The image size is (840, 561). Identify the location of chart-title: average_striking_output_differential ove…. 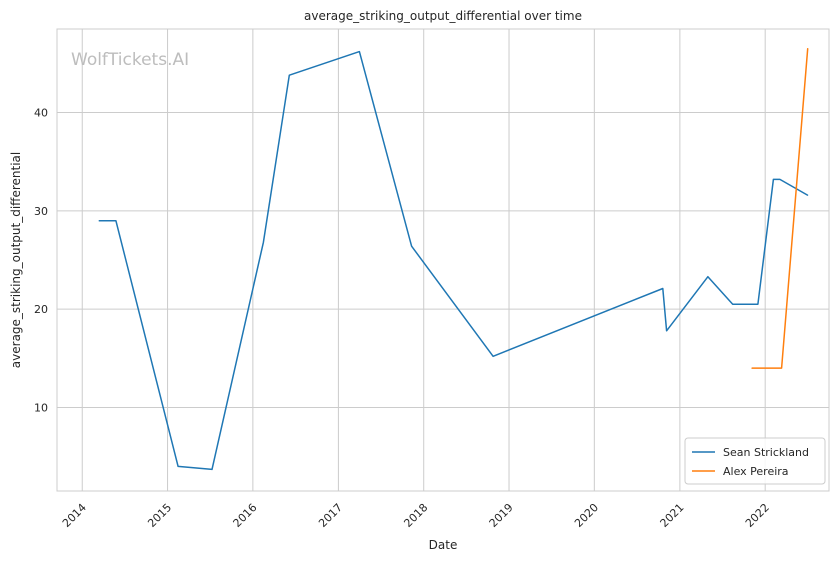
(443, 16).